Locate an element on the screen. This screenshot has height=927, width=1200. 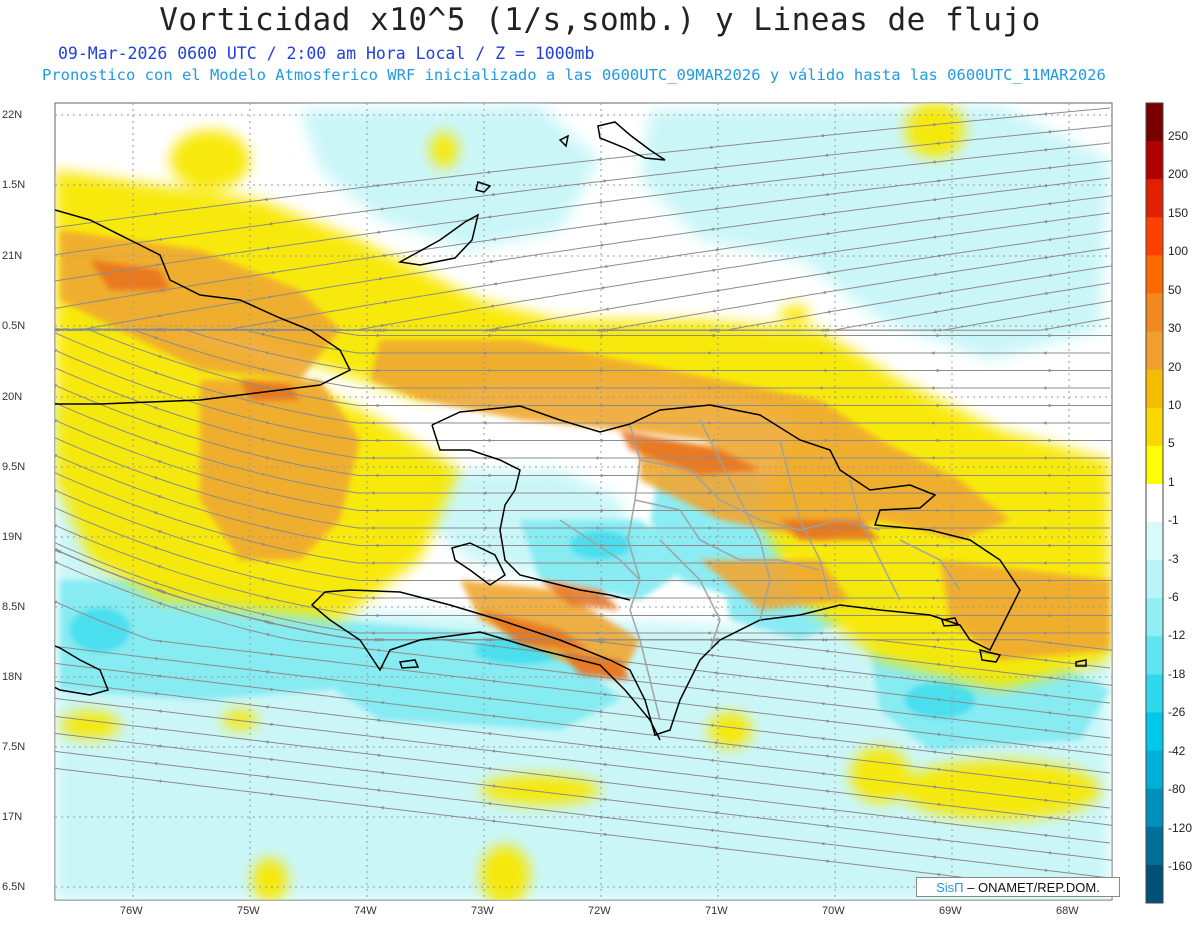
colorbar-label: 30 is located at coordinates (1175, 328).